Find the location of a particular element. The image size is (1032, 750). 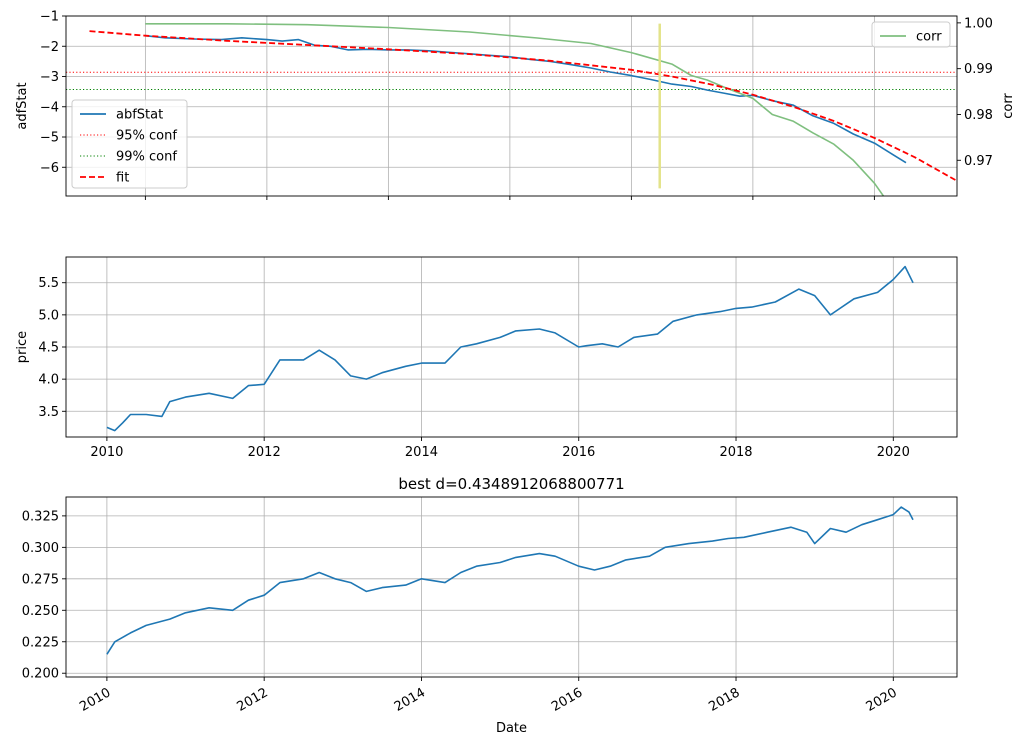

legend-label: 95% conf is located at coordinates (146, 136).